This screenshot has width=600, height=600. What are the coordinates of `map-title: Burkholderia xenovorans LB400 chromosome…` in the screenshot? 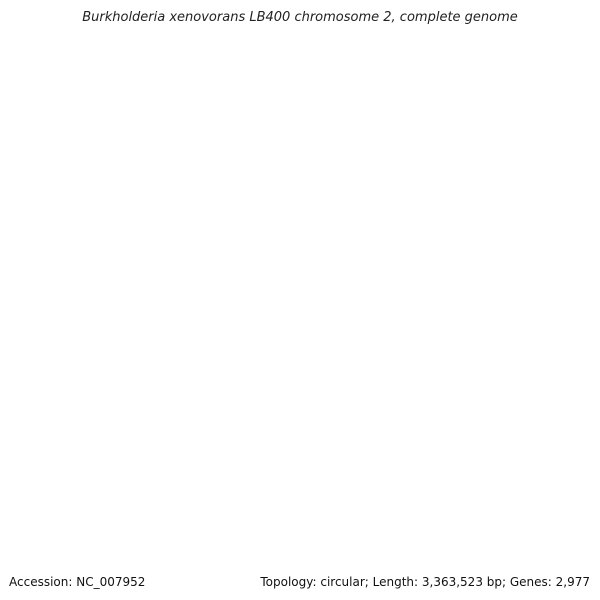 It's located at (300, 17).